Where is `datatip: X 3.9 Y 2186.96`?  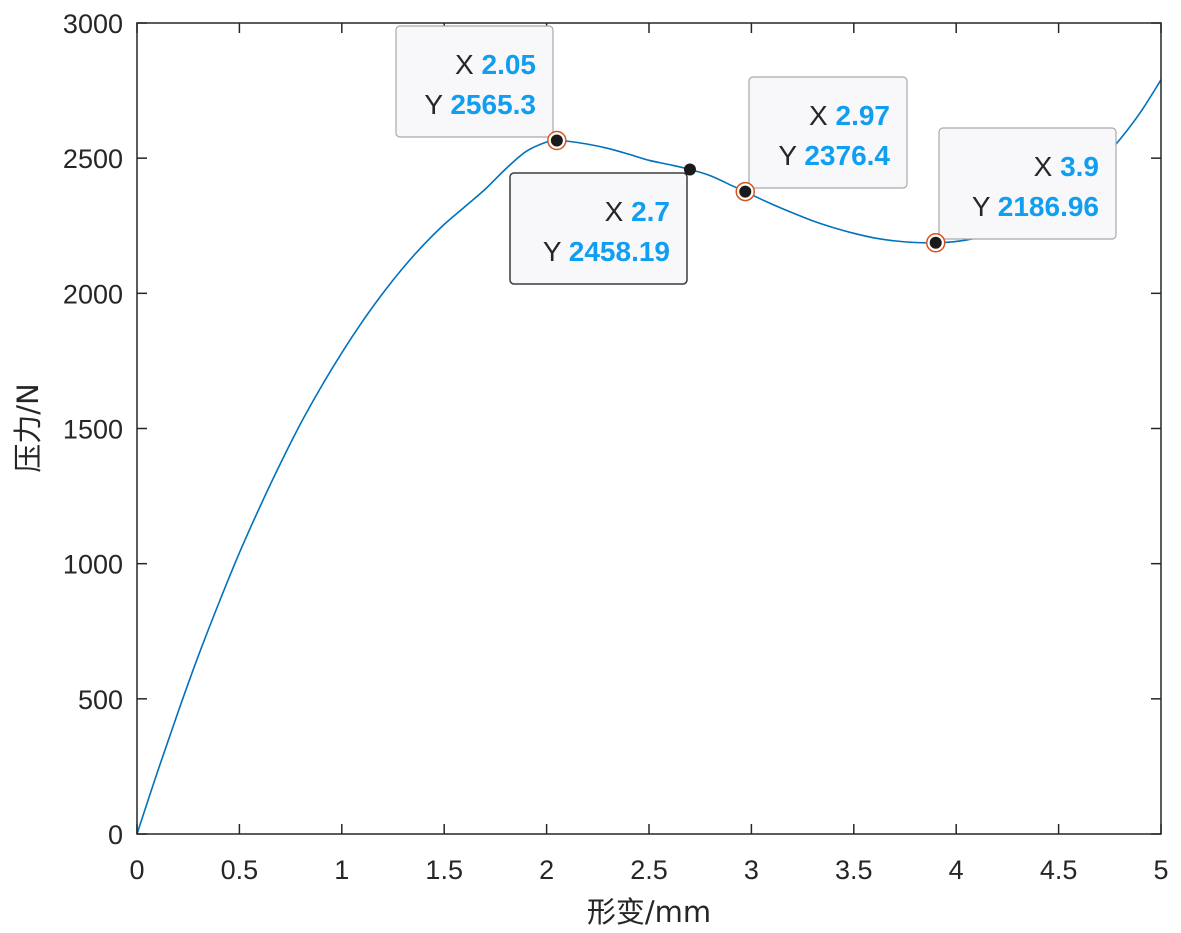 datatip: X 3.9 Y 2186.96 is located at coordinates (1021, 190).